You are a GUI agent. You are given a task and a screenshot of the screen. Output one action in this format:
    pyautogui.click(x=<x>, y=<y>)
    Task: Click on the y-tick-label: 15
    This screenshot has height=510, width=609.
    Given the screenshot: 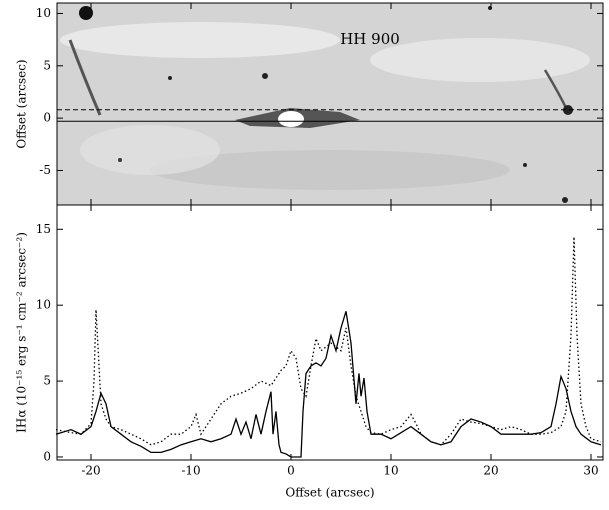 What is the action you would take?
    pyautogui.click(x=43, y=229)
    